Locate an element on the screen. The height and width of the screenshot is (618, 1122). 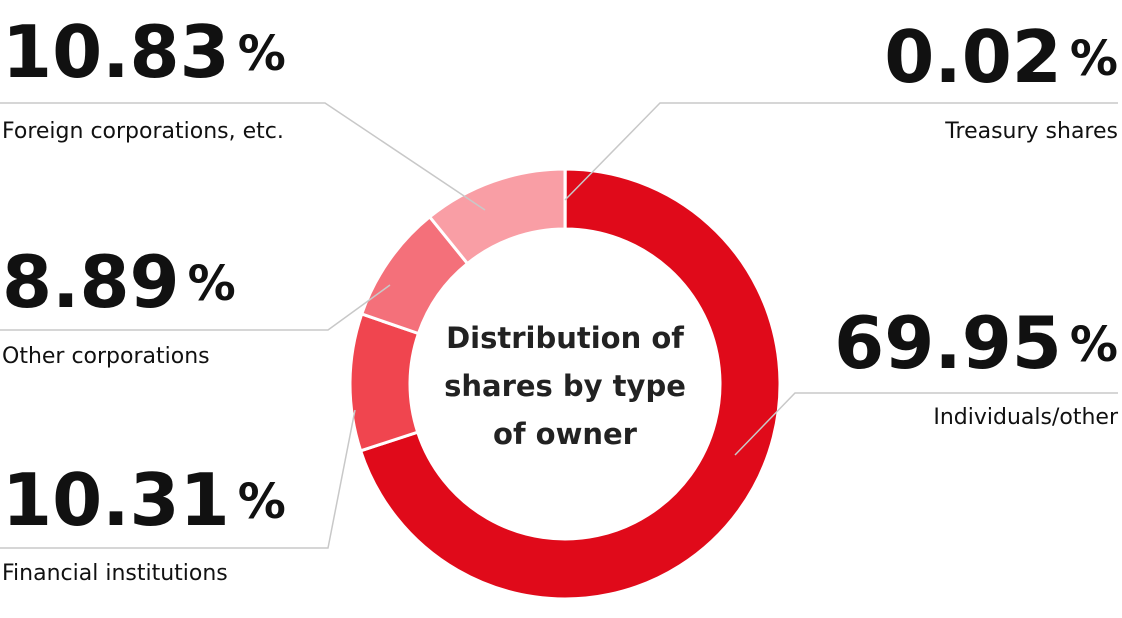
value-label: 0.02% is located at coordinates (1001, 57).